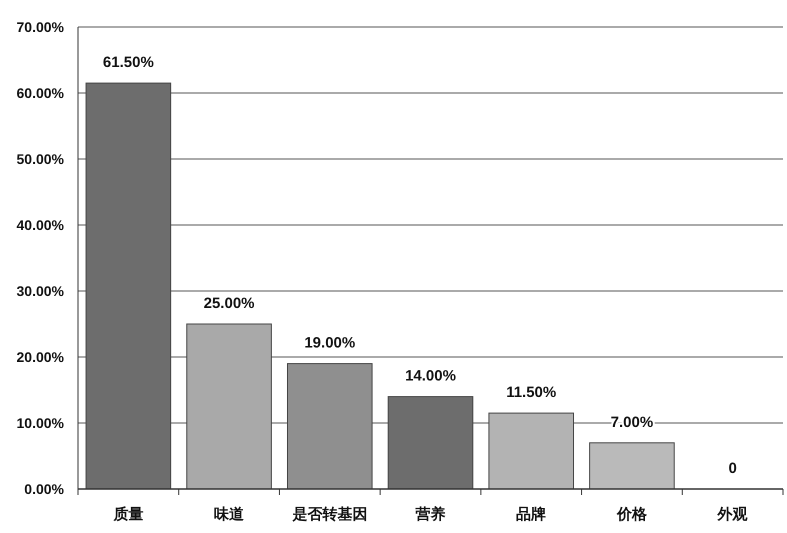 The width and height of the screenshot is (787, 533). What do you see at coordinates (40, 225) in the screenshot?
I see `y-tick-label: 40.00%` at bounding box center [40, 225].